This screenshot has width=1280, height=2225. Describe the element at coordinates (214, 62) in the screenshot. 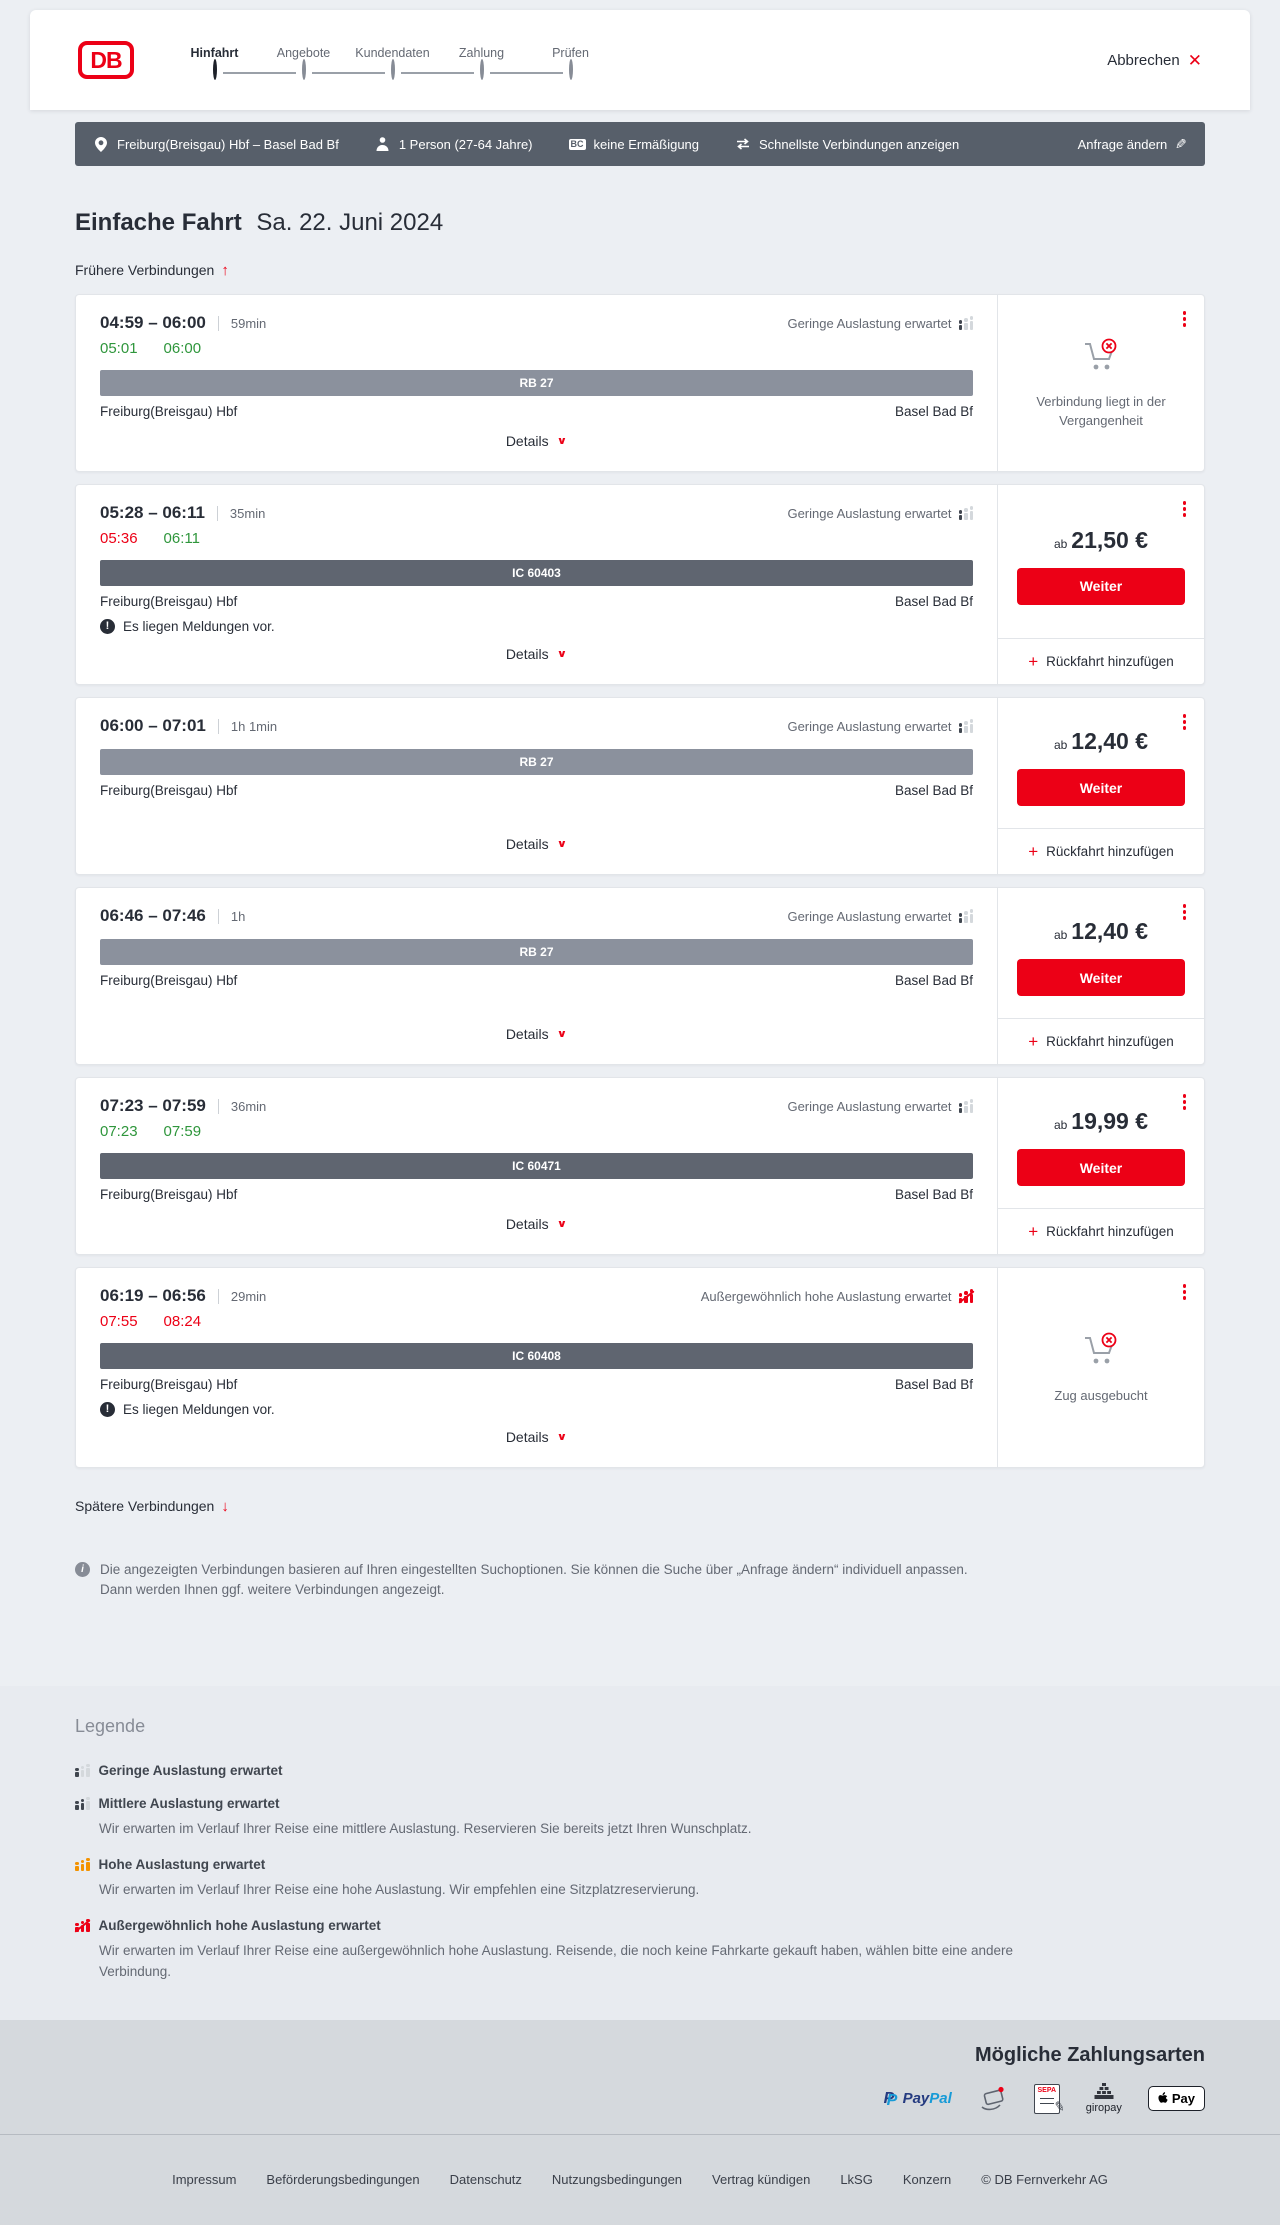

I see `stepper-step: Hinfahrt` at that location.